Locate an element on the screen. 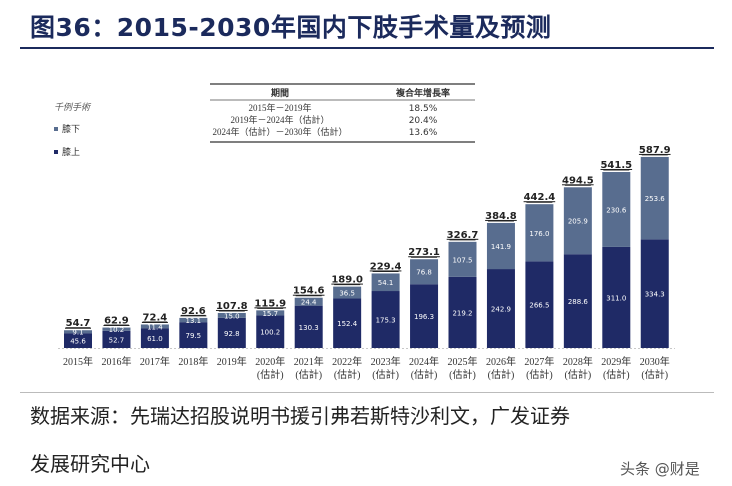 The width and height of the screenshot is (732, 486). data-label-above-knee: 288.6 is located at coordinates (578, 302).